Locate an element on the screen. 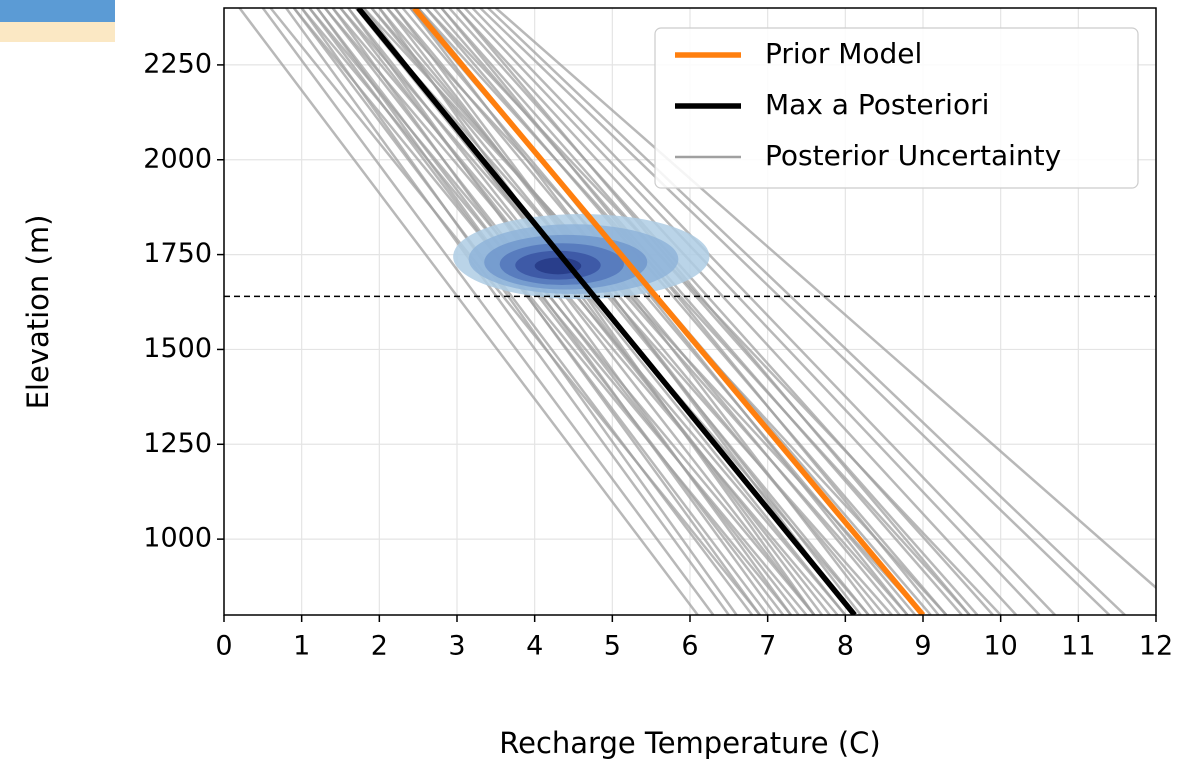 The width and height of the screenshot is (1202, 764). x-tick-label: 11 is located at coordinates (1078, 646).